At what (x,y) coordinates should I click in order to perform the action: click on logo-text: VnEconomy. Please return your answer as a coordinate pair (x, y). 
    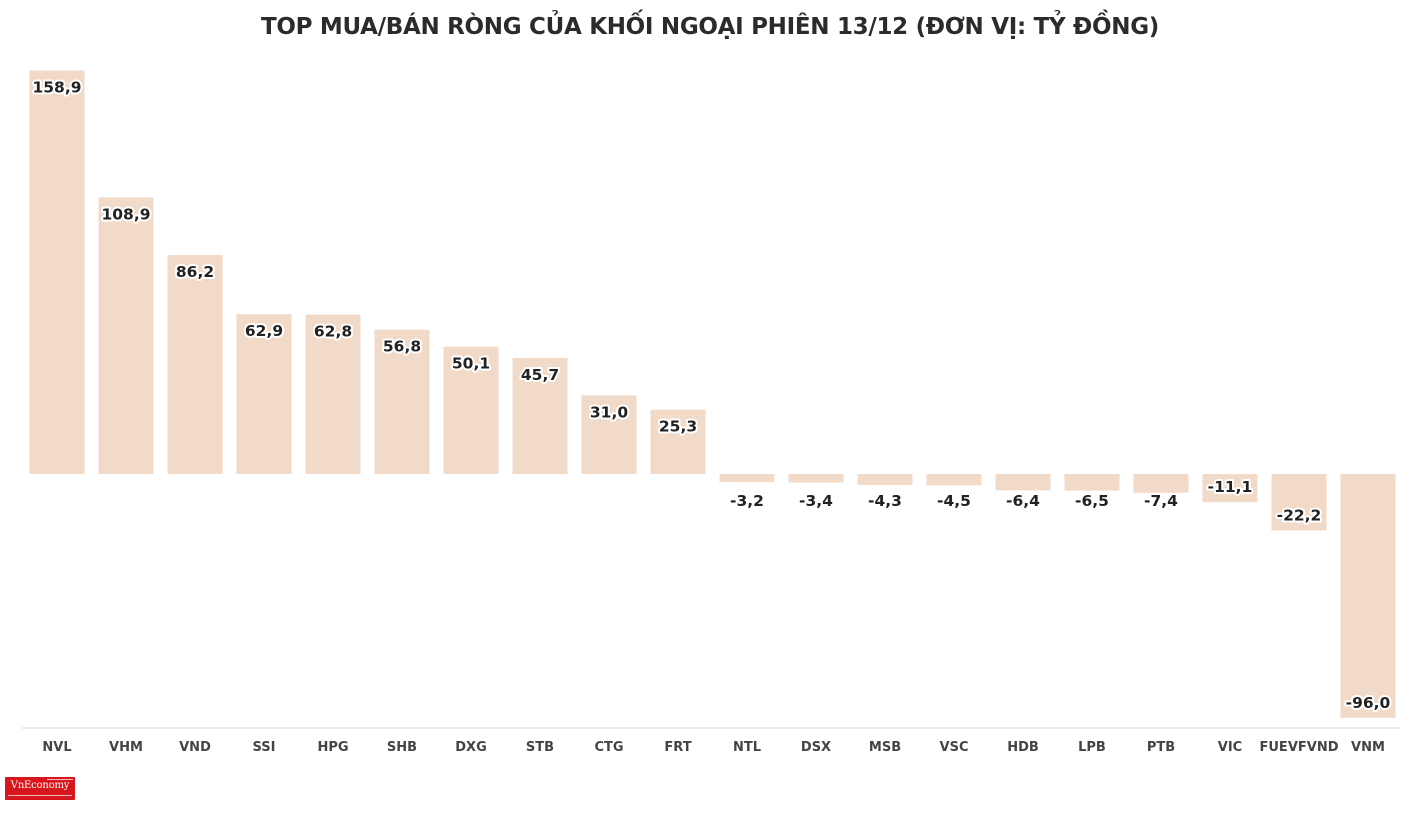
    Looking at the image, I should click on (40, 785).